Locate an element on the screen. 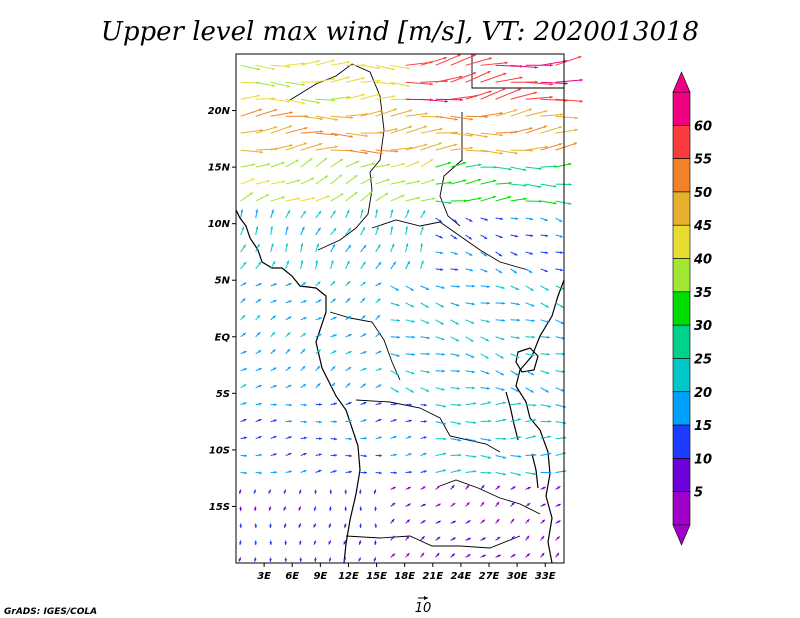  colorbar-label: 30 is located at coordinates (703, 326).